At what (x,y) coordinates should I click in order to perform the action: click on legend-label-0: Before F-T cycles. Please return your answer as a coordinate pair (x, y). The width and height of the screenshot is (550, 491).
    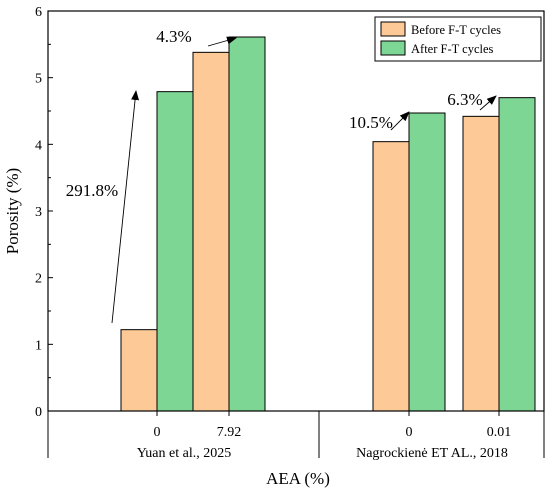
    Looking at the image, I should click on (456, 30).